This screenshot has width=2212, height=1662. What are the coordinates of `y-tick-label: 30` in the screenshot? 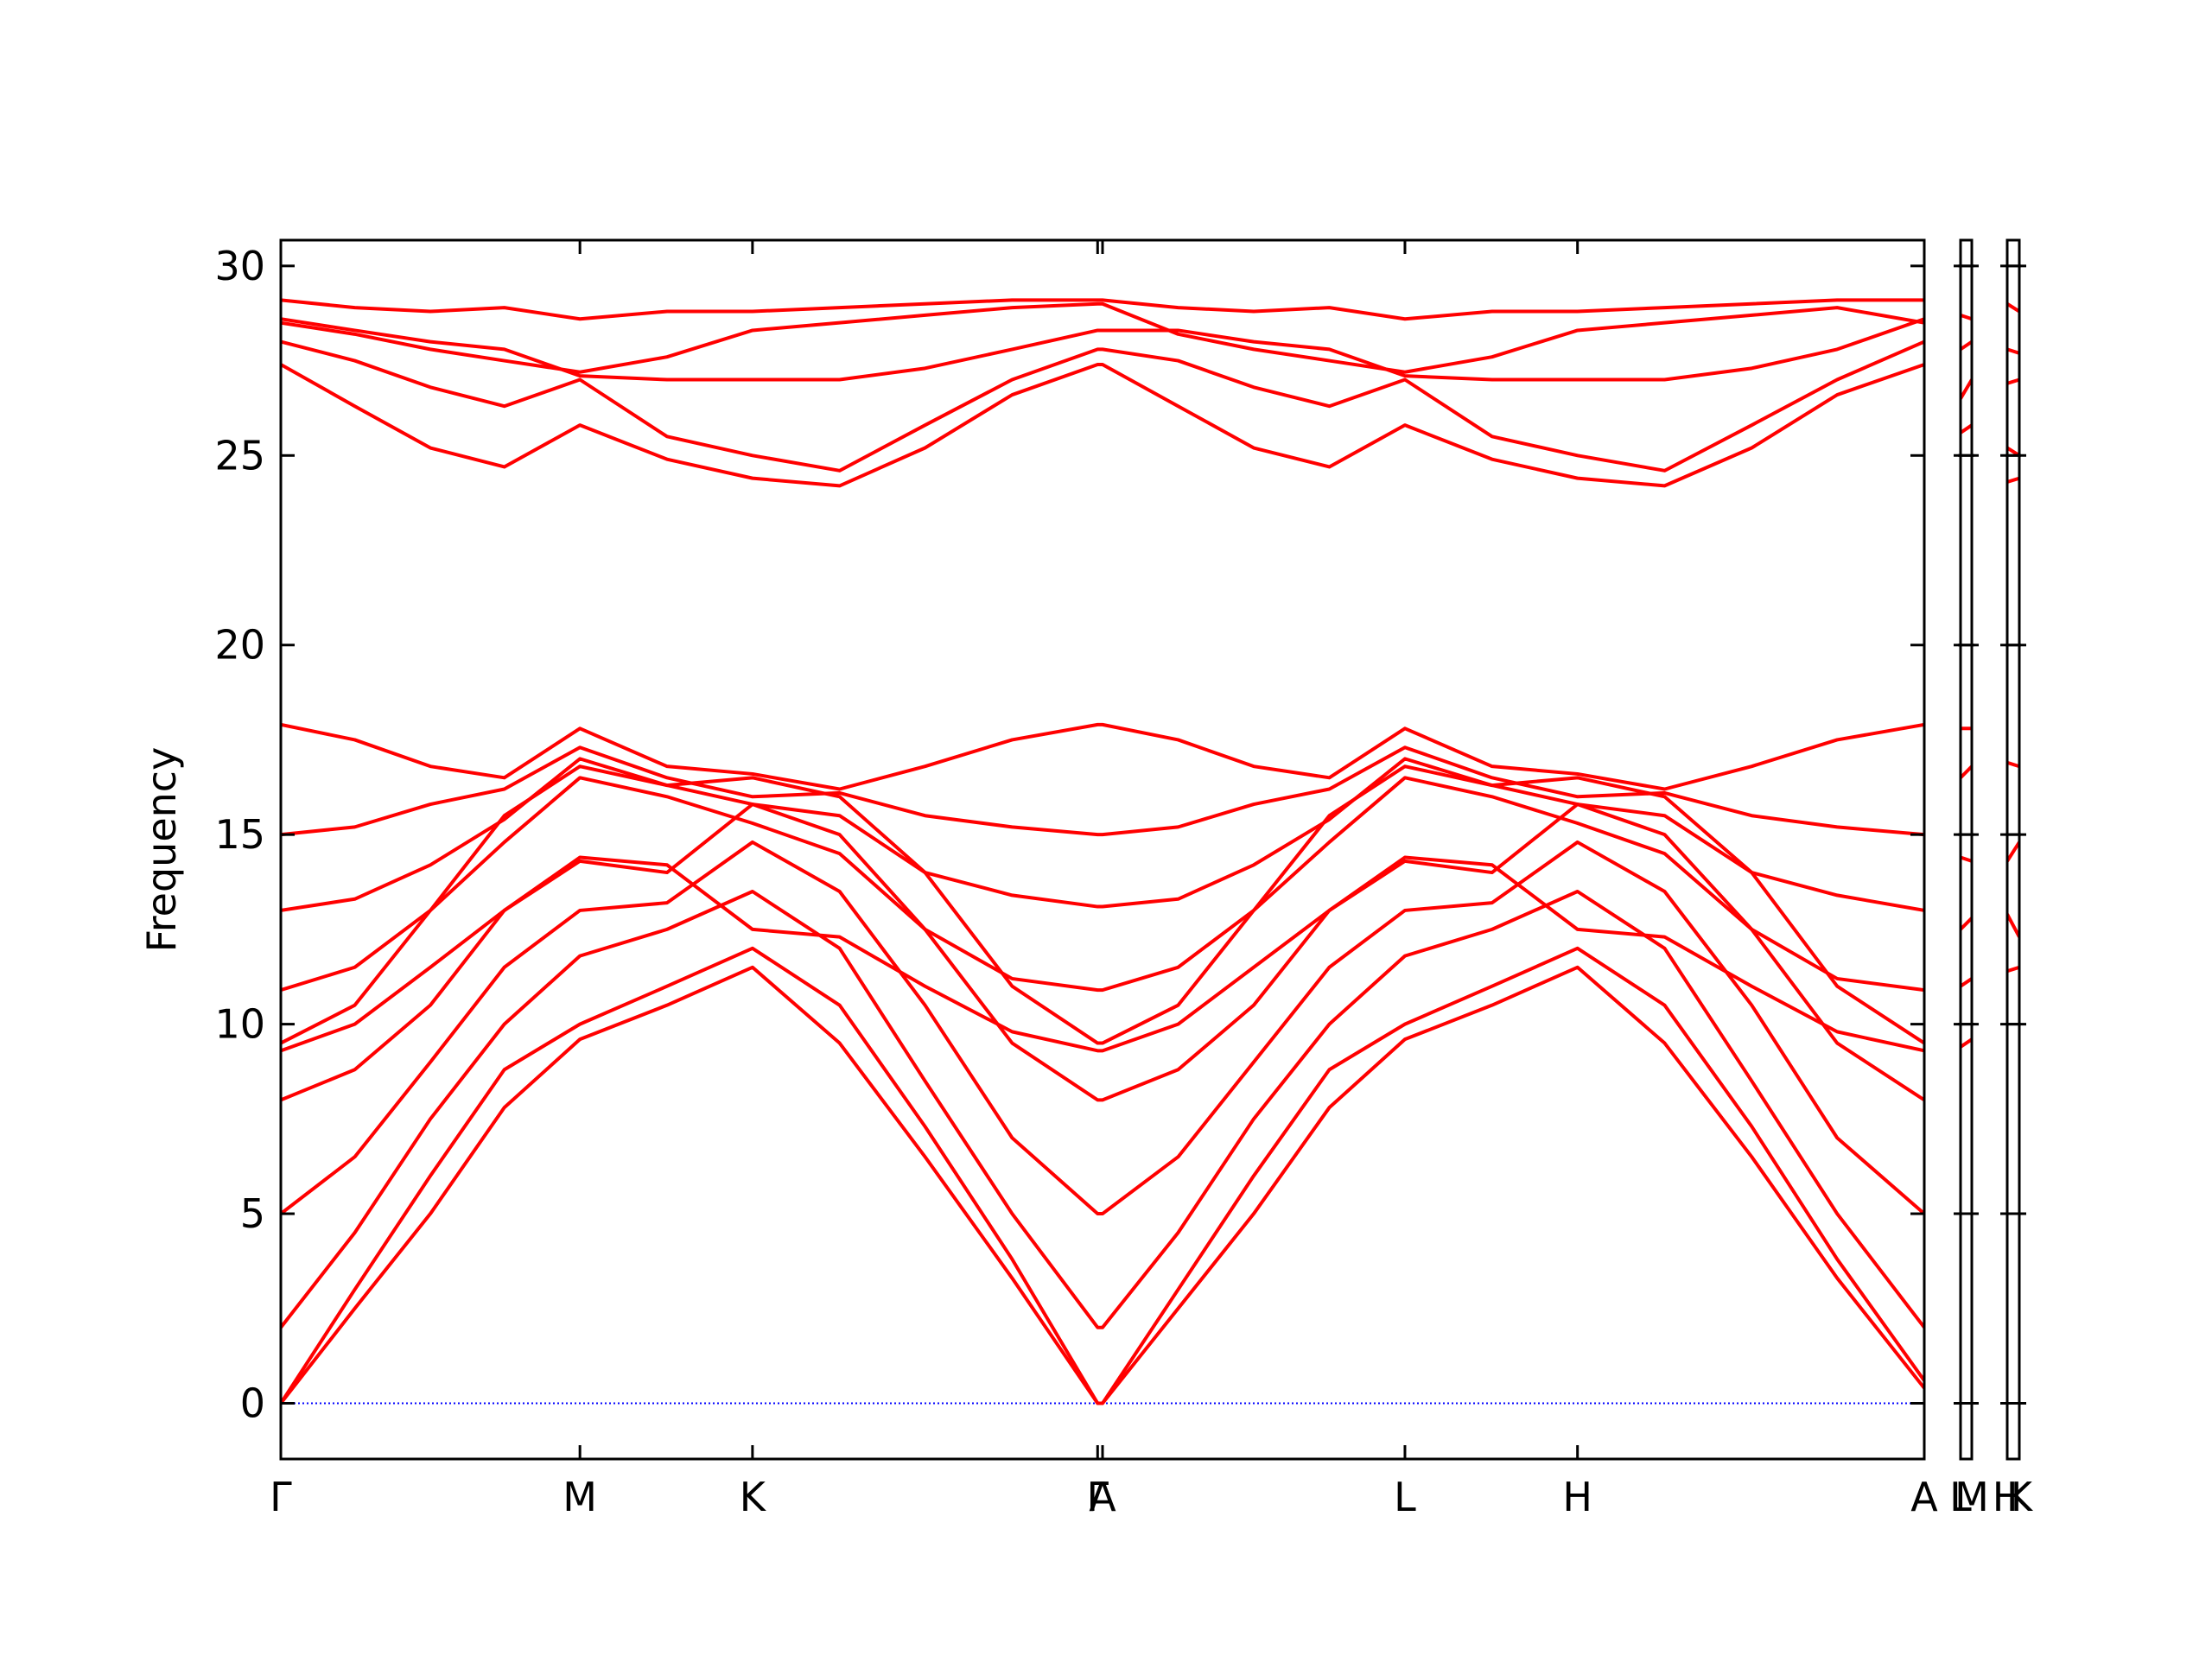 It's located at (239, 266).